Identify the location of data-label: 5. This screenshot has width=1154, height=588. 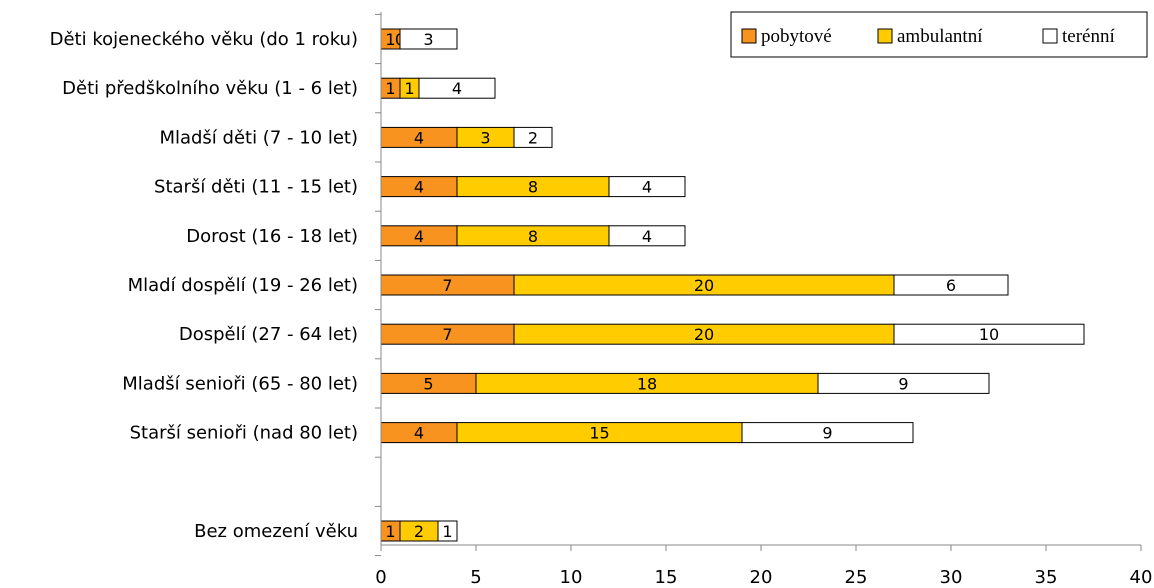
(428, 383).